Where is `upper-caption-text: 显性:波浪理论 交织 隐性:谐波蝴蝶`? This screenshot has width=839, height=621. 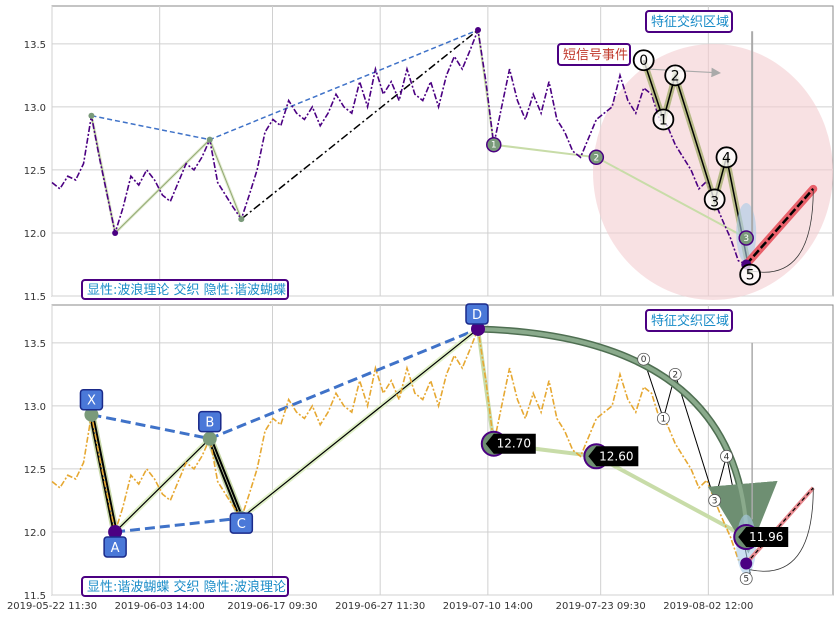
upper-caption-text: 显性:波浪理论 交织 隐性:谐波蝴蝶 is located at coordinates (186, 290).